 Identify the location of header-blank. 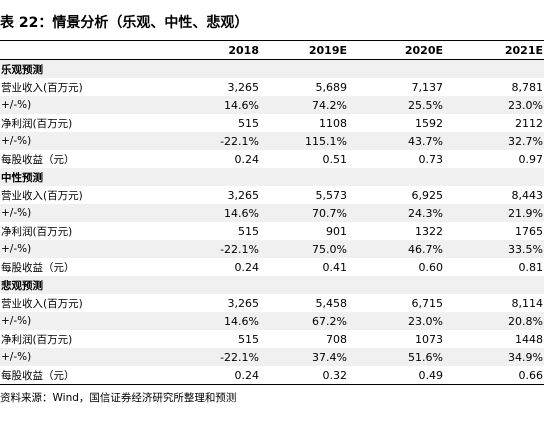
(85, 50).